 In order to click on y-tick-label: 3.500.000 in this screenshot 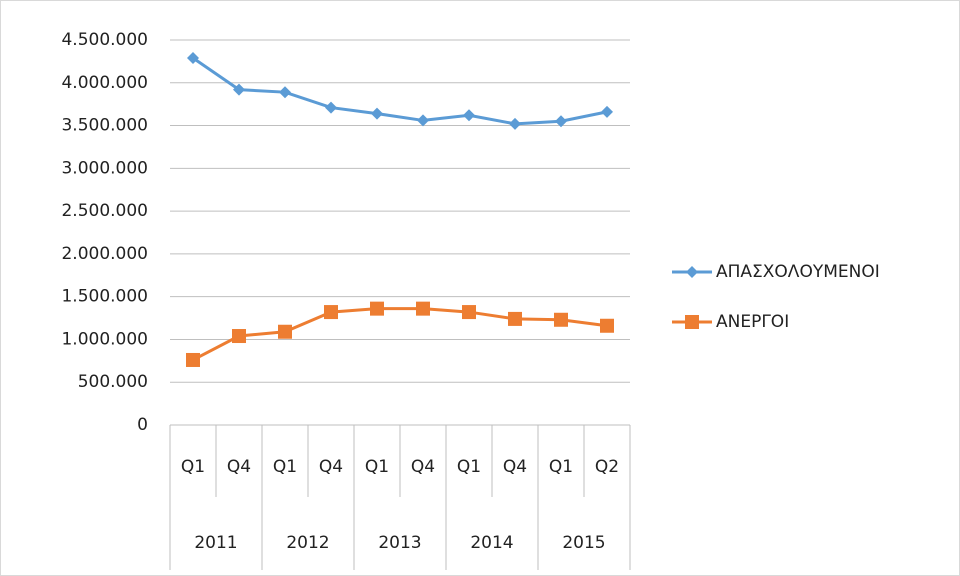, I will do `click(104, 126)`.